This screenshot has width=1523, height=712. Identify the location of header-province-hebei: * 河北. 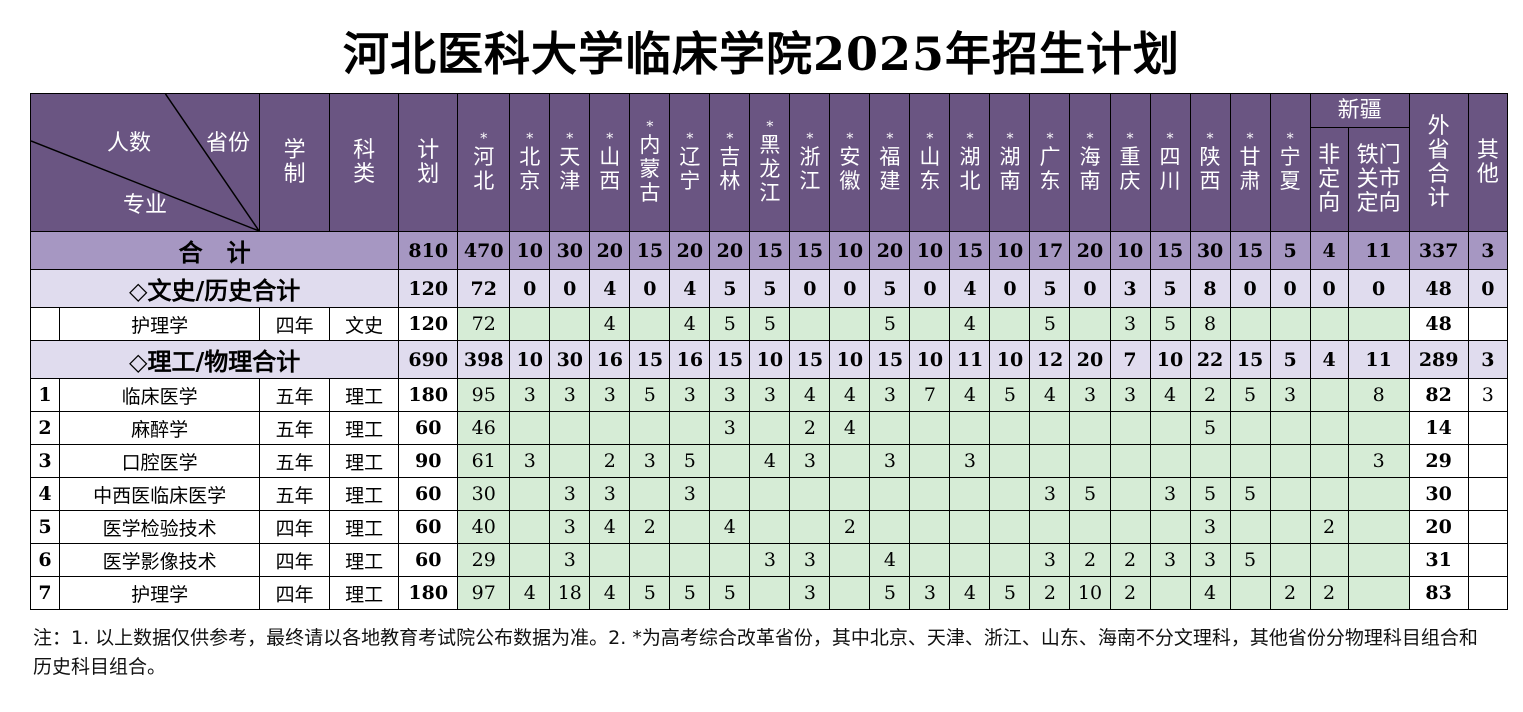
(484, 162).